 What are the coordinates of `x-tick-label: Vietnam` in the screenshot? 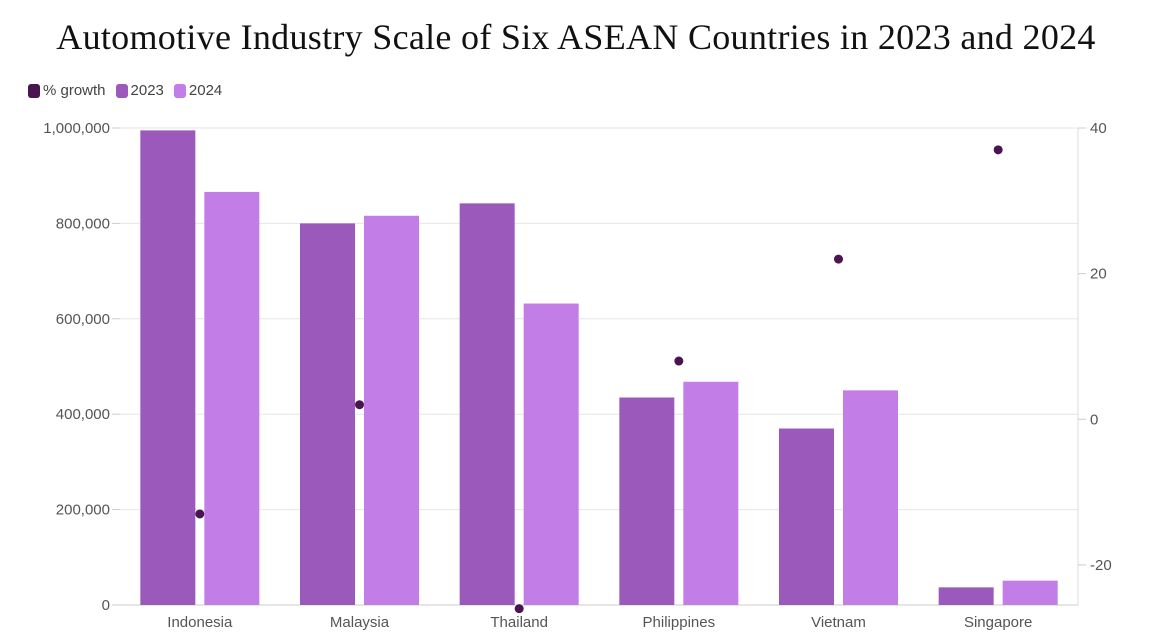 It's located at (838, 622).